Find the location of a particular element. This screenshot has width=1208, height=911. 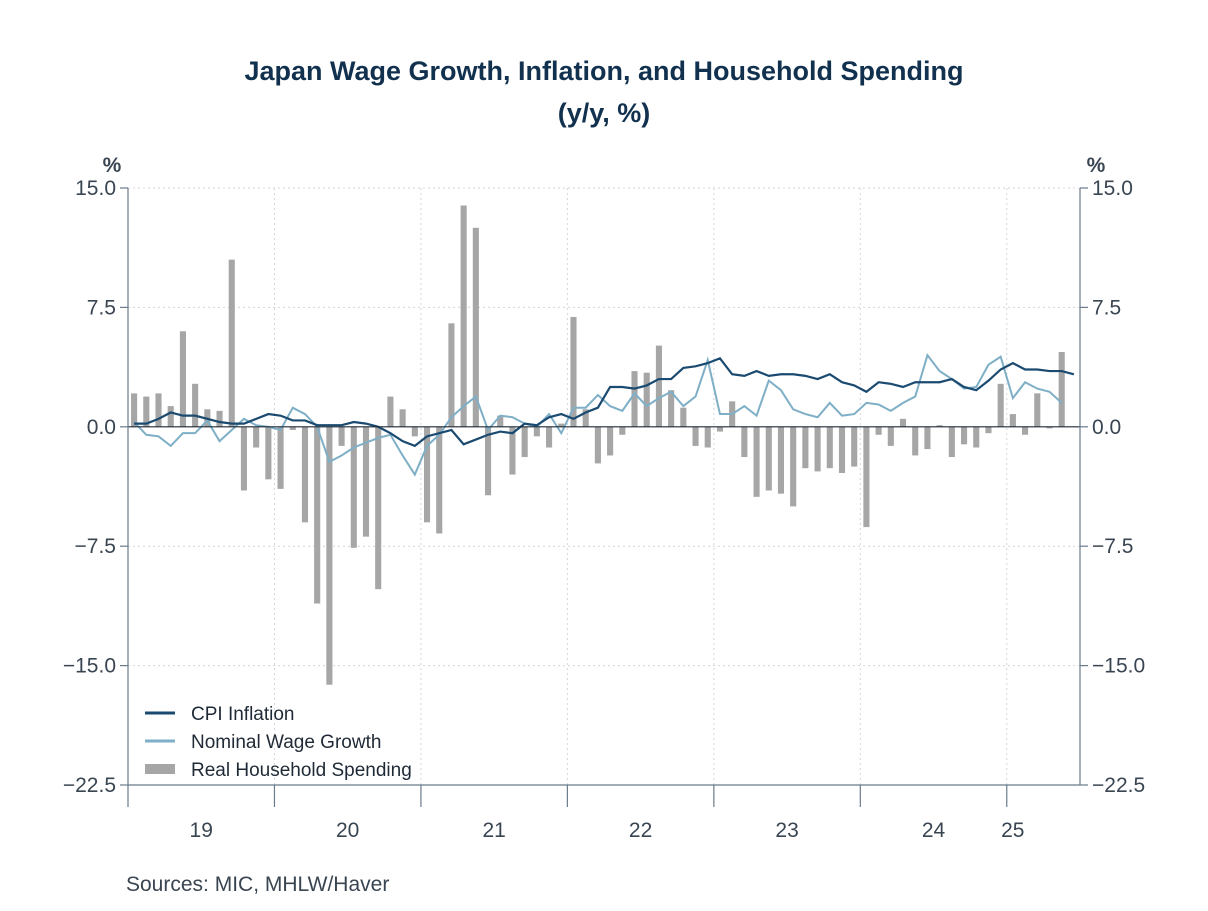

y-tick-label-left: 7.5 is located at coordinates (101, 307).